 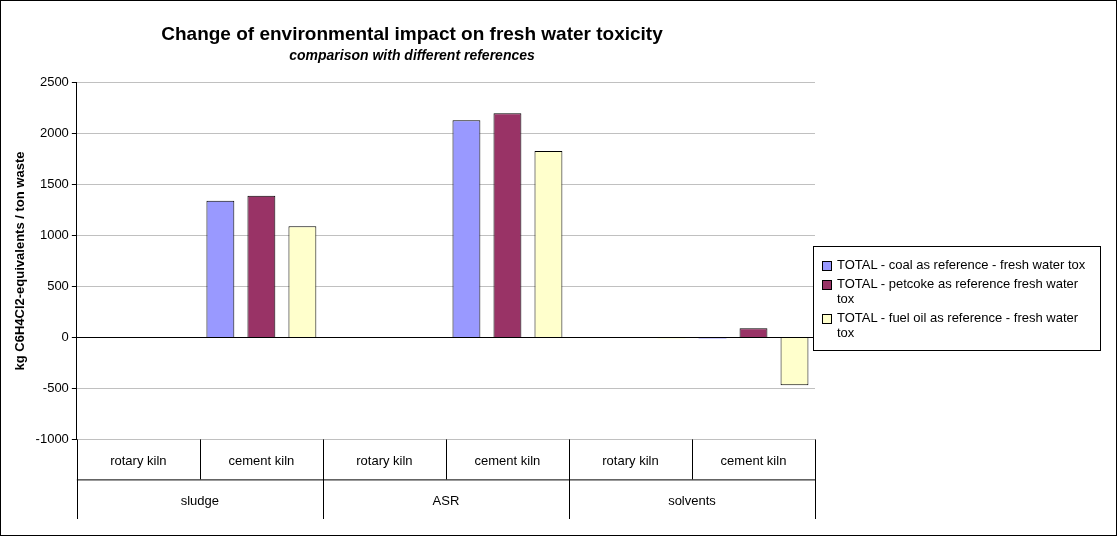 What do you see at coordinates (412, 55) in the screenshot?
I see `chart-subtitle: comparison with different references` at bounding box center [412, 55].